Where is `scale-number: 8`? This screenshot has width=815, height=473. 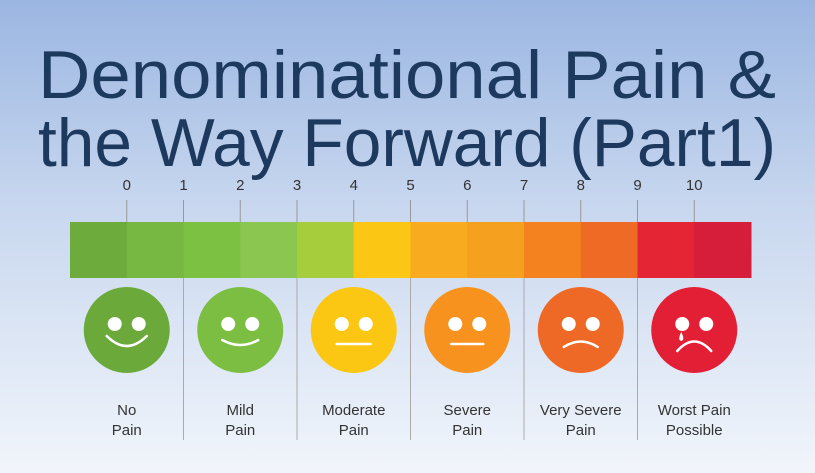
scale-number: 8 is located at coordinates (581, 185).